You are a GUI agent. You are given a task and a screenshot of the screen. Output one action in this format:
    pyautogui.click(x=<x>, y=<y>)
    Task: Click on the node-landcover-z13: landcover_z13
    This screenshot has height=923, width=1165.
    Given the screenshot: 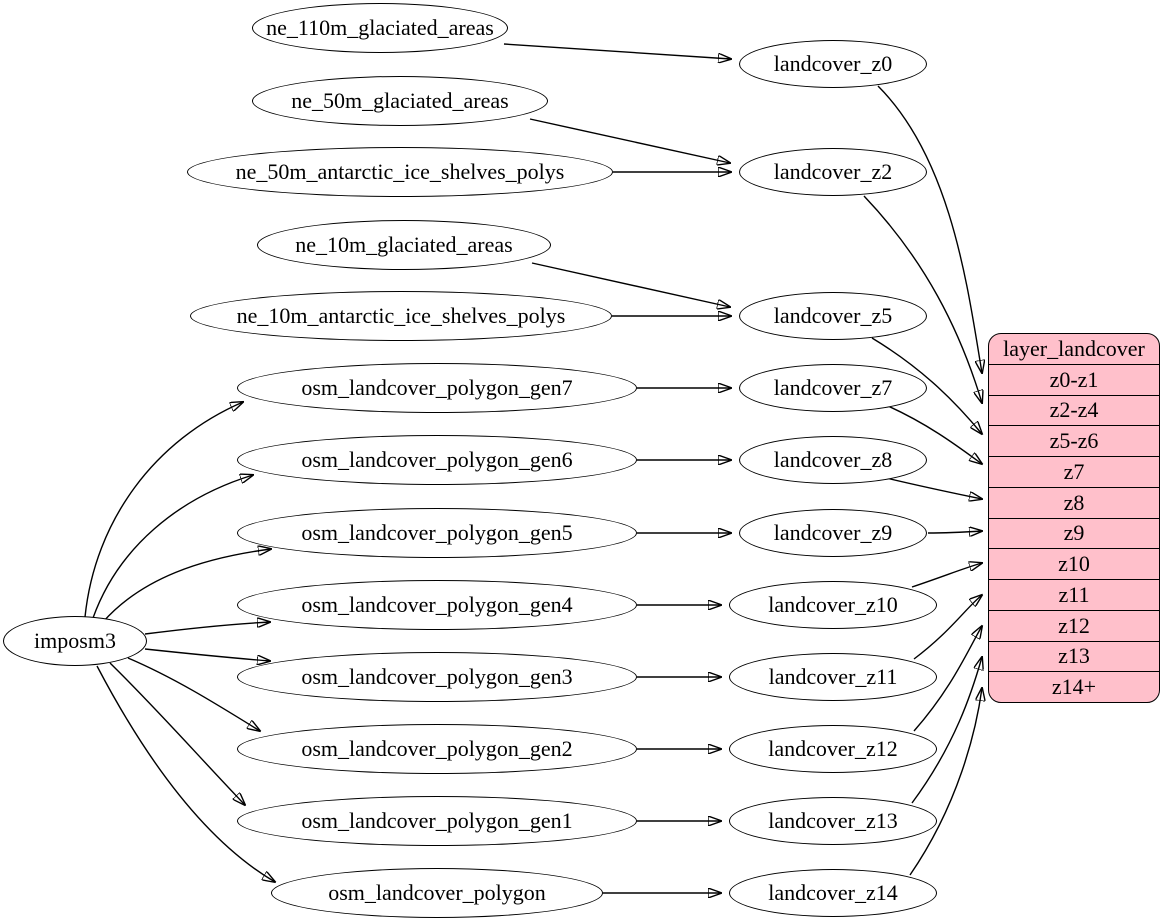 What is the action you would take?
    pyautogui.click(x=833, y=821)
    